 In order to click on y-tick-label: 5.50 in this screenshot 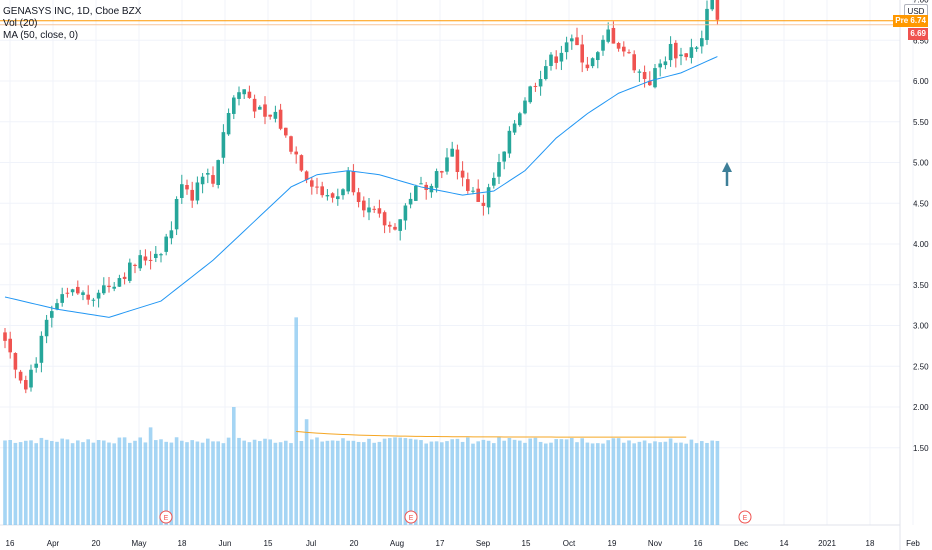, I will do `click(921, 122)`.